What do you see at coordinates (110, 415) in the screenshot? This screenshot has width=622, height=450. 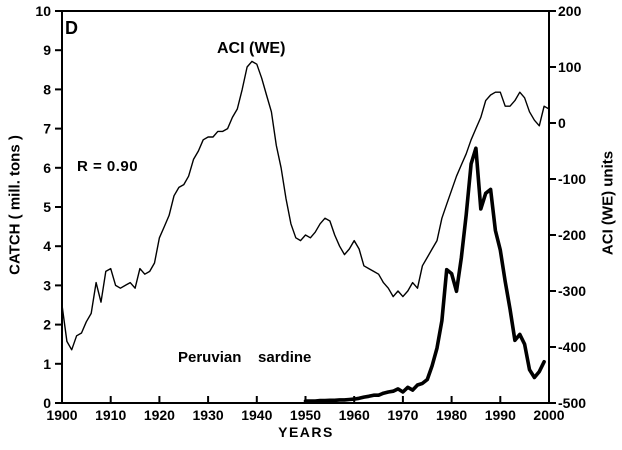 I see `tick-label: 1910` at bounding box center [110, 415].